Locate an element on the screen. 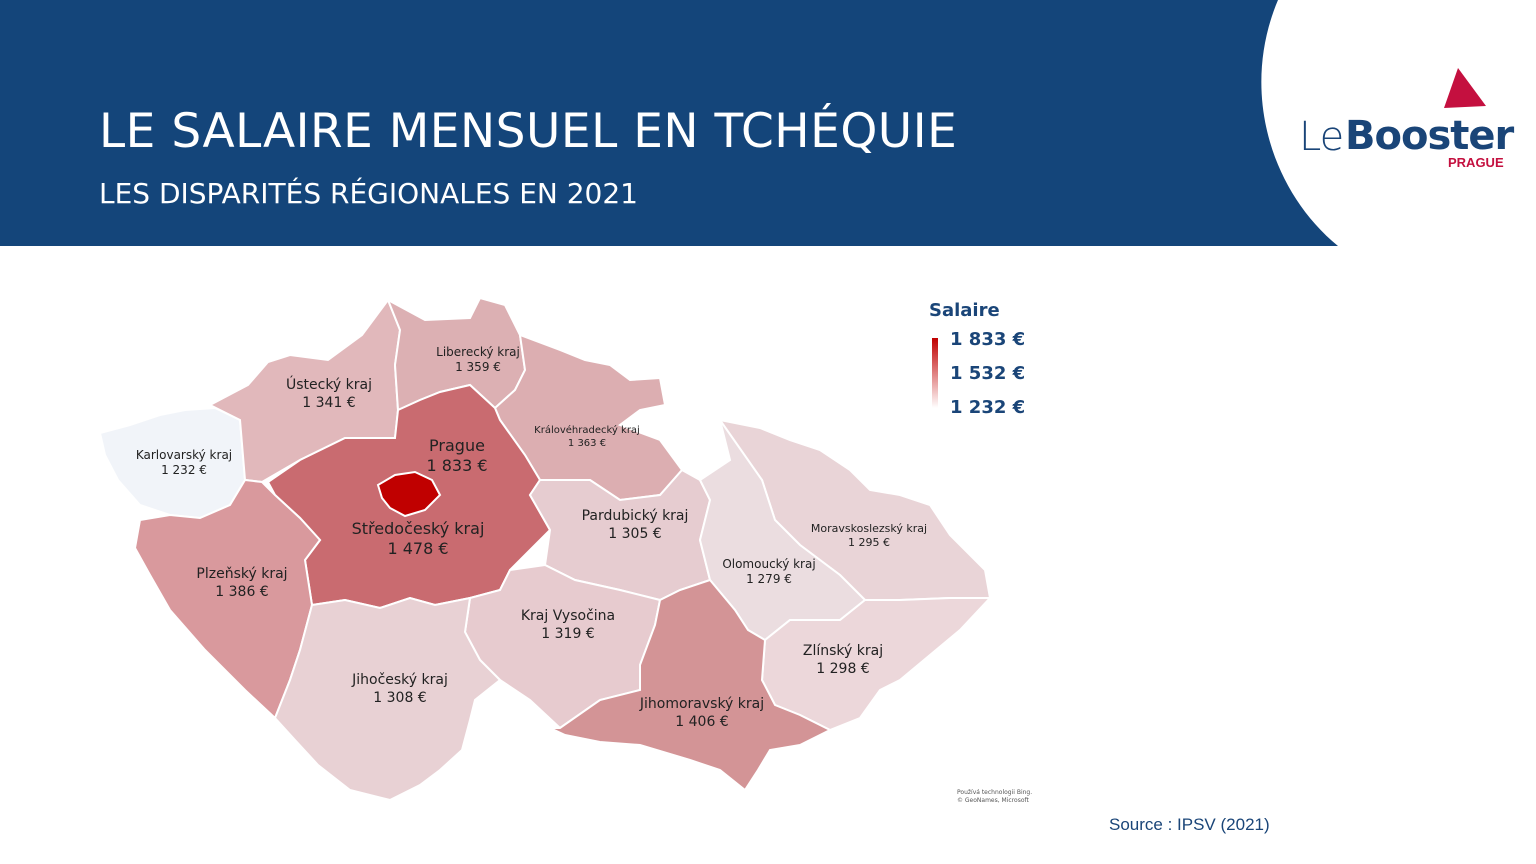 The image size is (1536, 864). kralovehradecky-value: 1 363 € is located at coordinates (587, 443).